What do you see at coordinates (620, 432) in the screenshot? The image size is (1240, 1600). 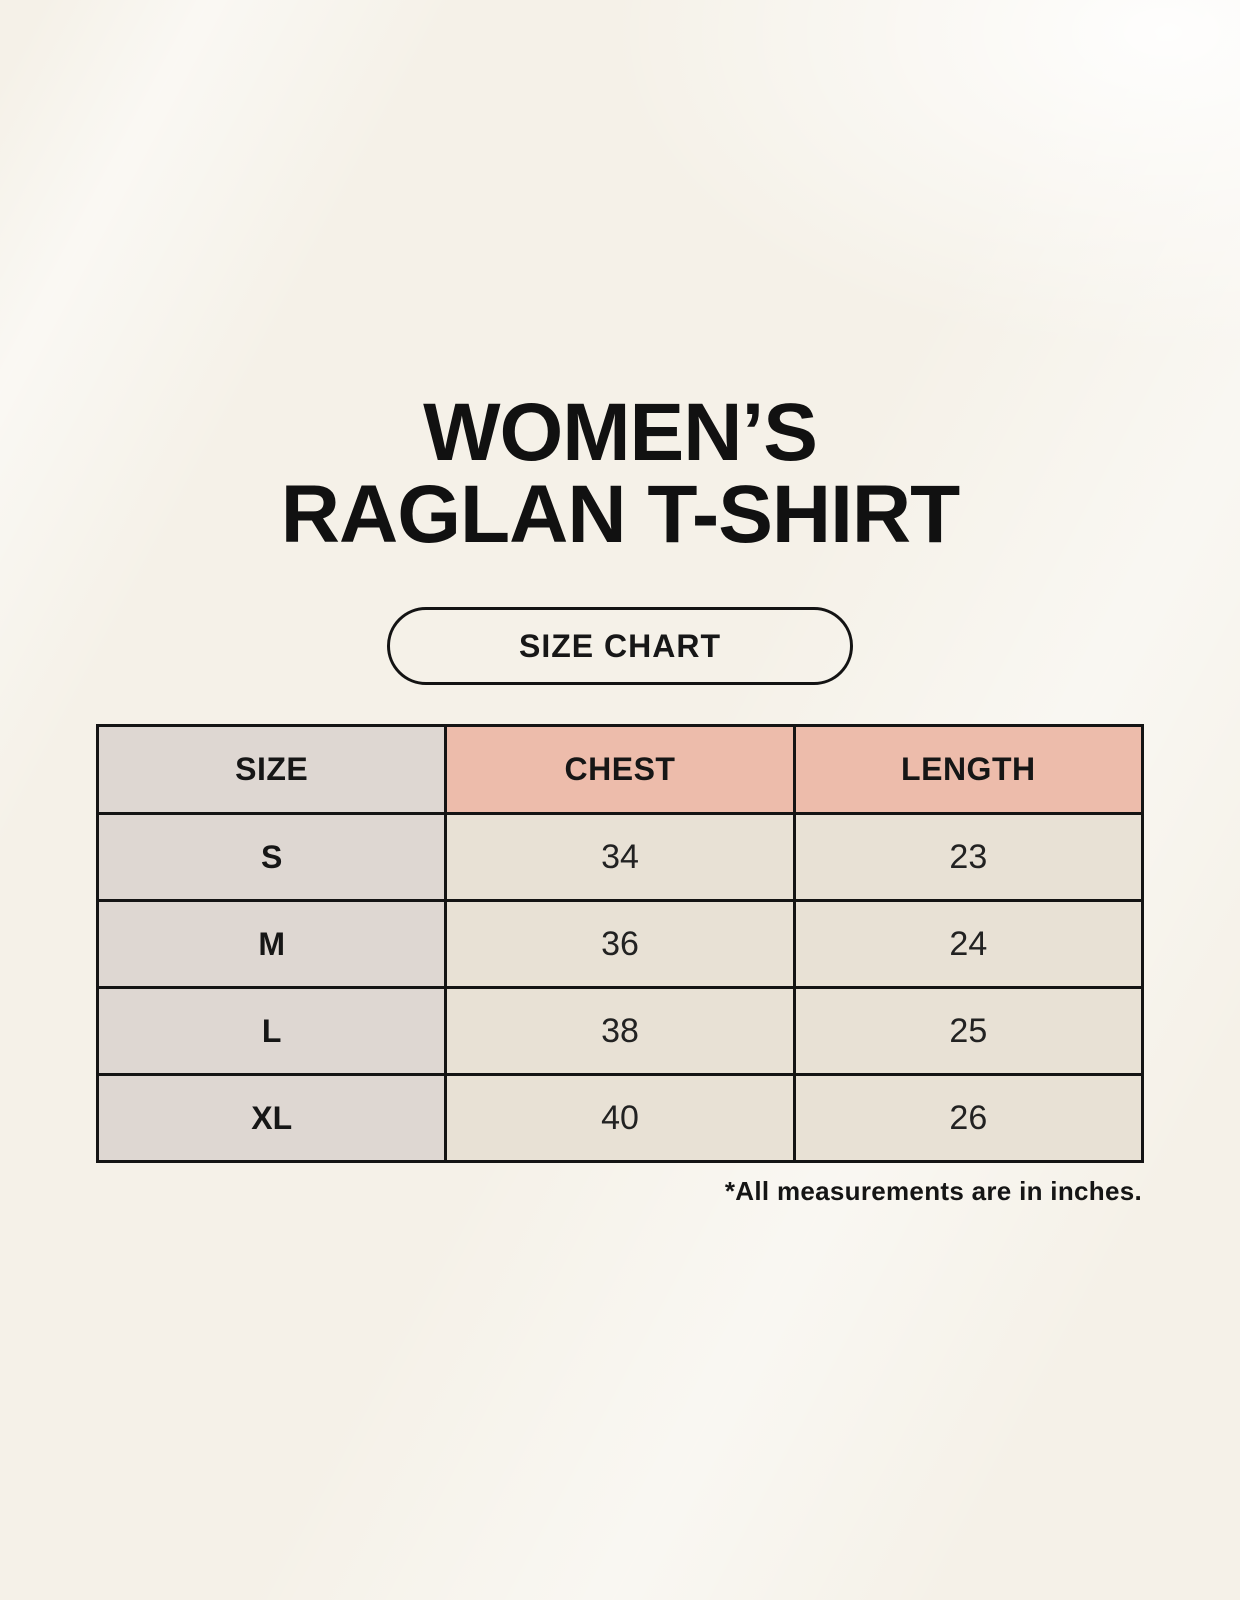 I see `page-title-line1: WOMEN’S` at bounding box center [620, 432].